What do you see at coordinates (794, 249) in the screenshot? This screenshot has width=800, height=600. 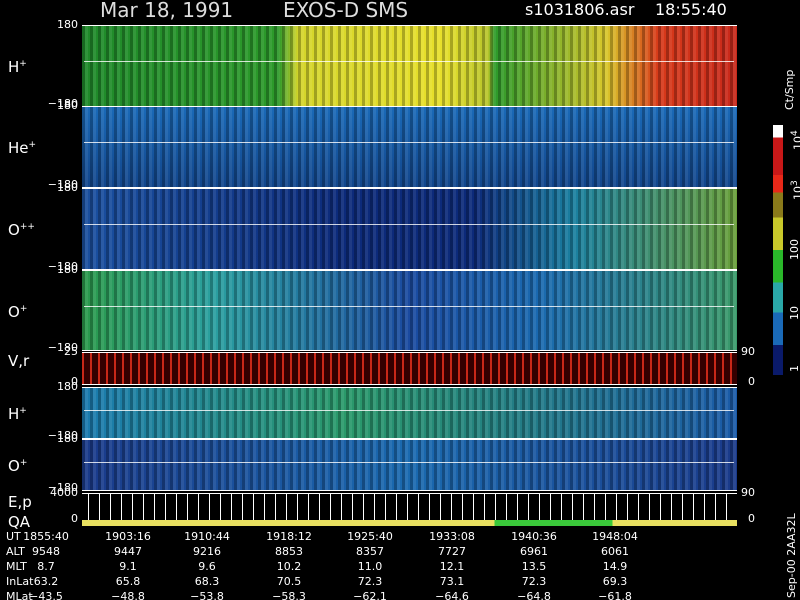 I see `colorbar-label: 100` at bounding box center [794, 249].